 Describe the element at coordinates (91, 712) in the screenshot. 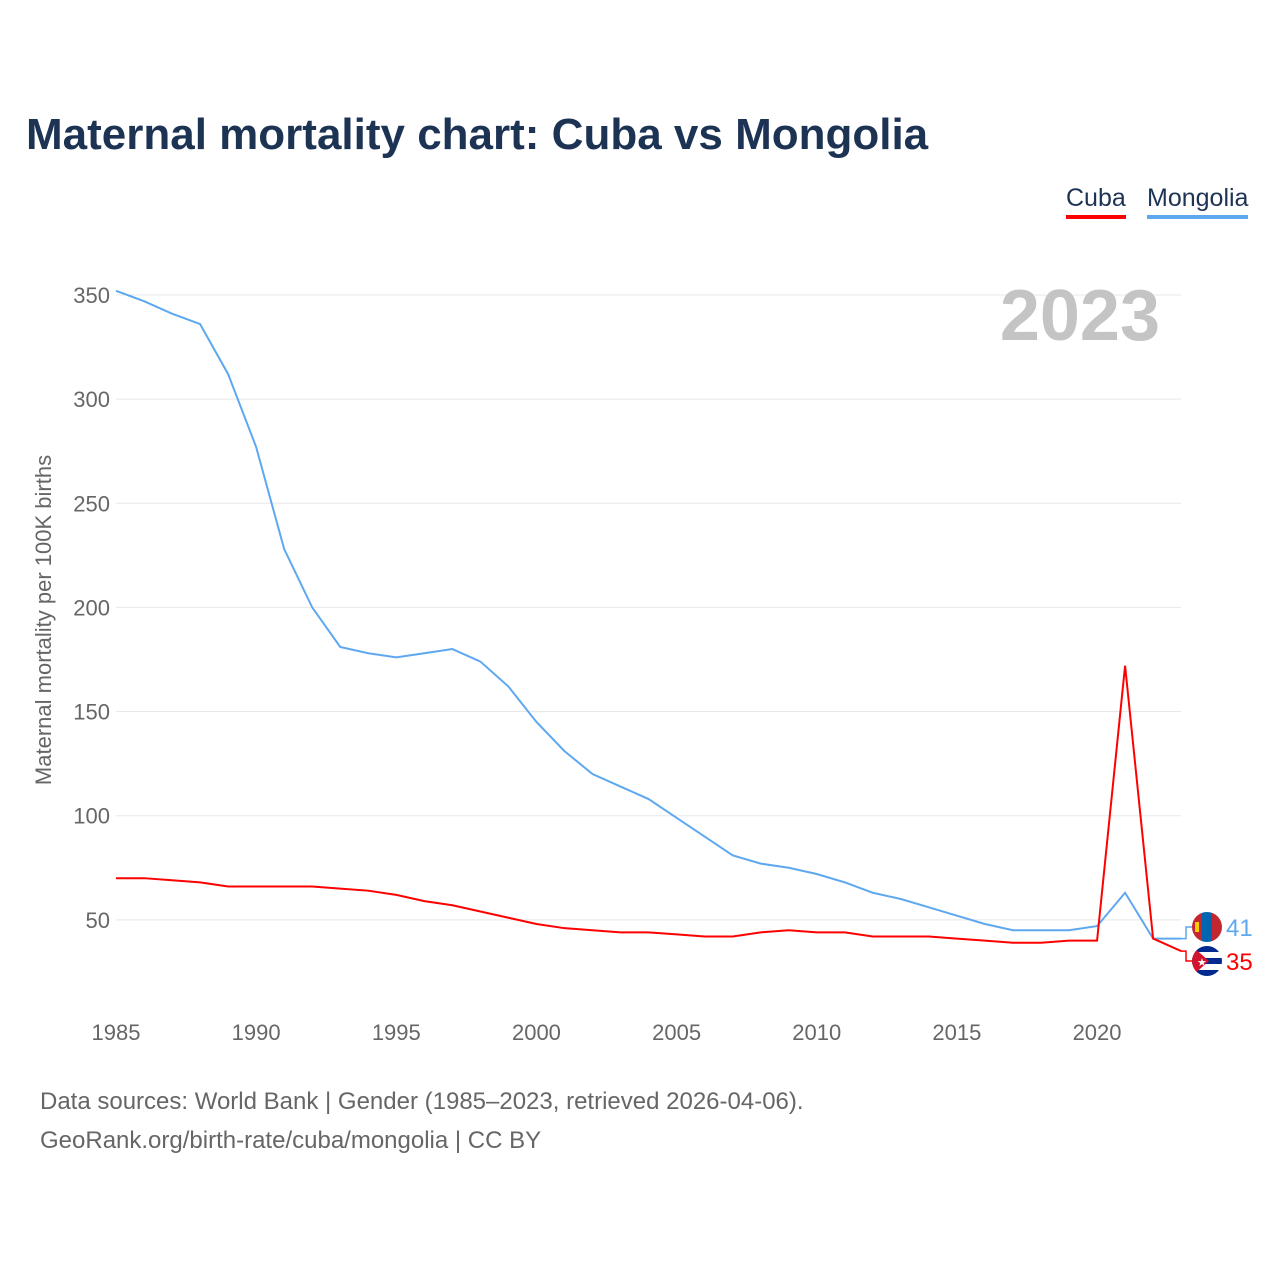

I see `y-tick-label: 150` at that location.